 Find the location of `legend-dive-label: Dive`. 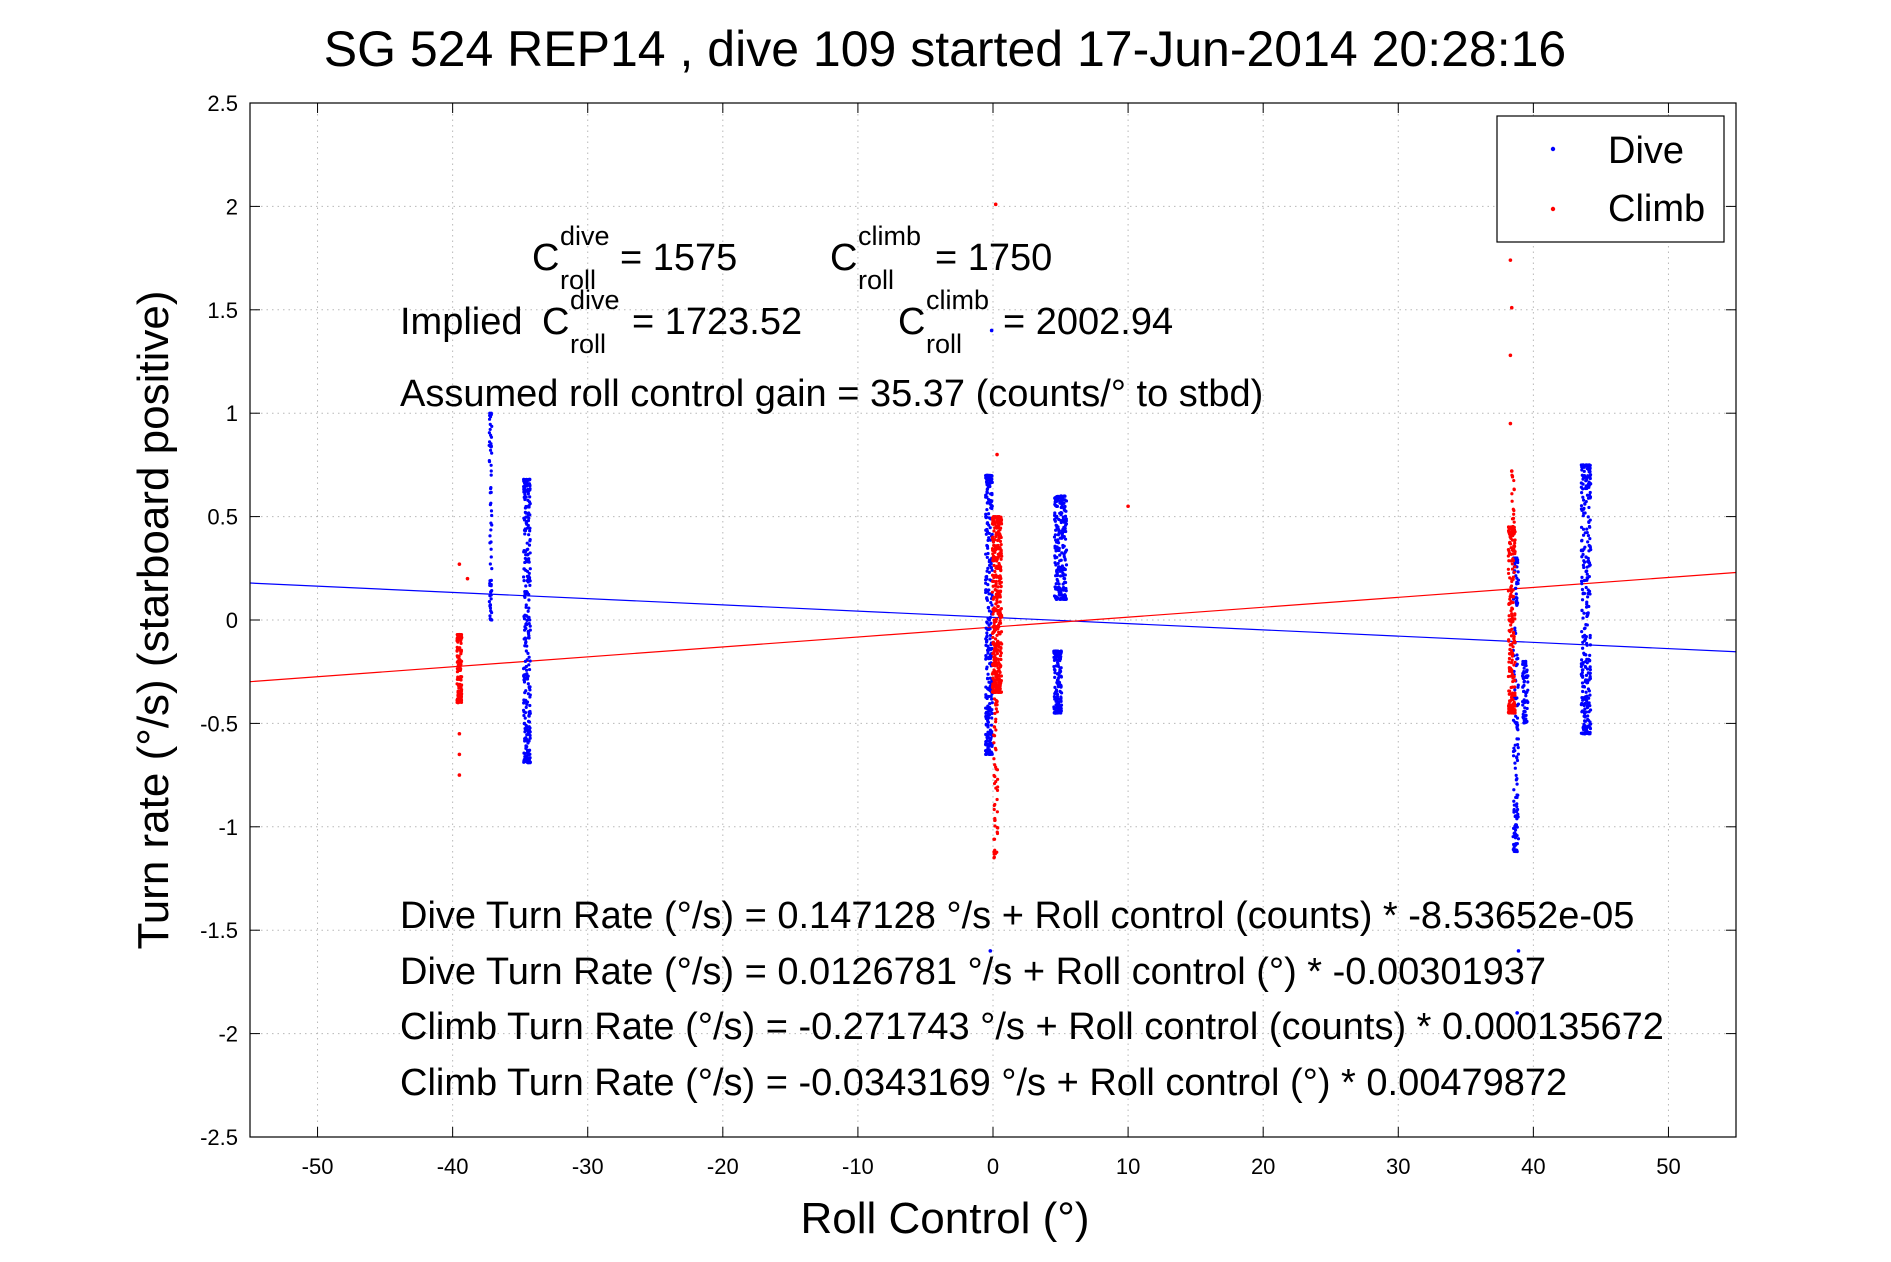

legend-dive-label: Dive is located at coordinates (1646, 151).